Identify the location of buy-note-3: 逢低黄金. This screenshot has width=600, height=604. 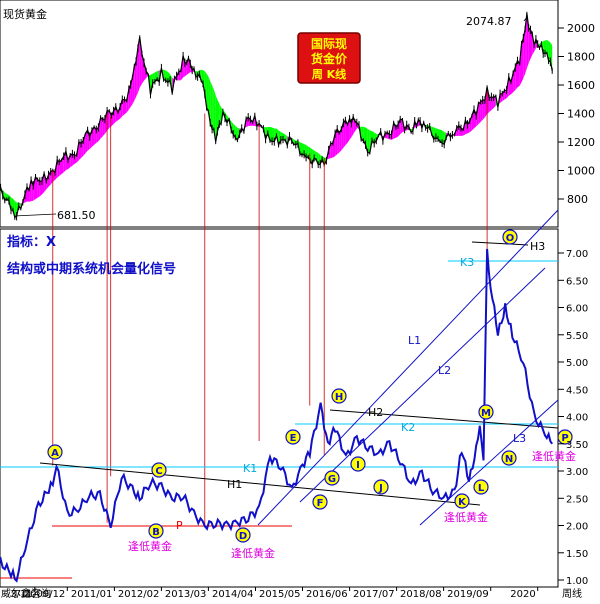
(466, 517).